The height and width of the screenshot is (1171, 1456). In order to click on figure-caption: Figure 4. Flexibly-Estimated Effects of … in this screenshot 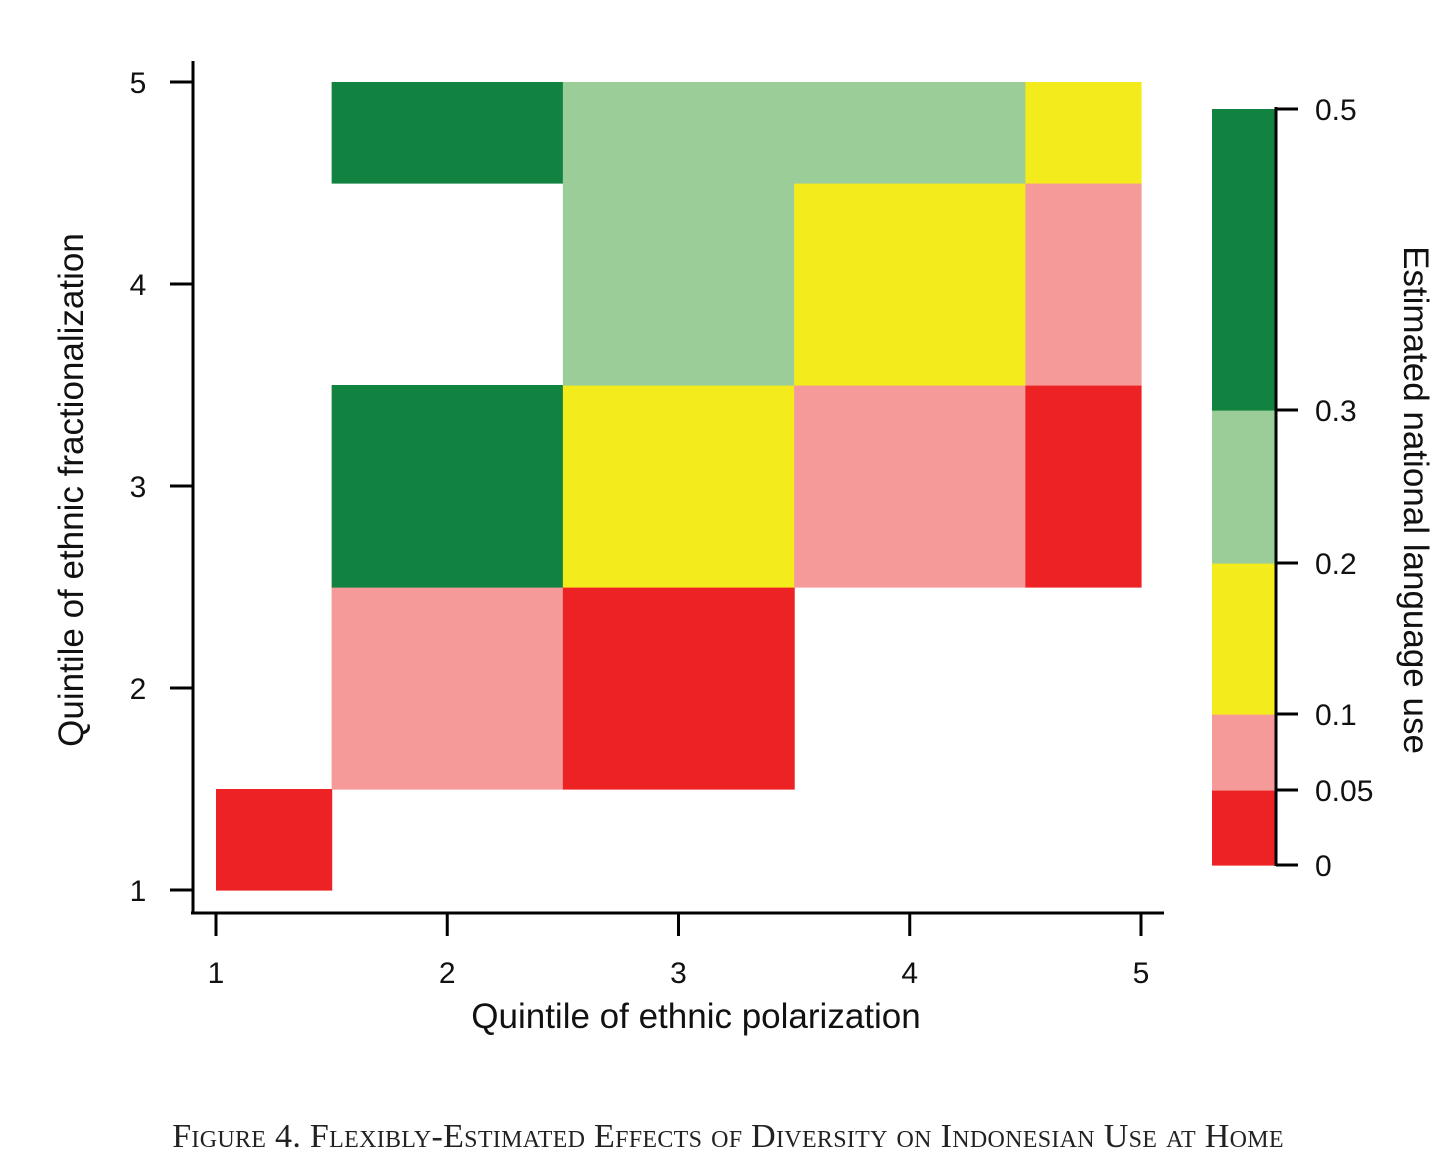, I will do `click(728, 1136)`.